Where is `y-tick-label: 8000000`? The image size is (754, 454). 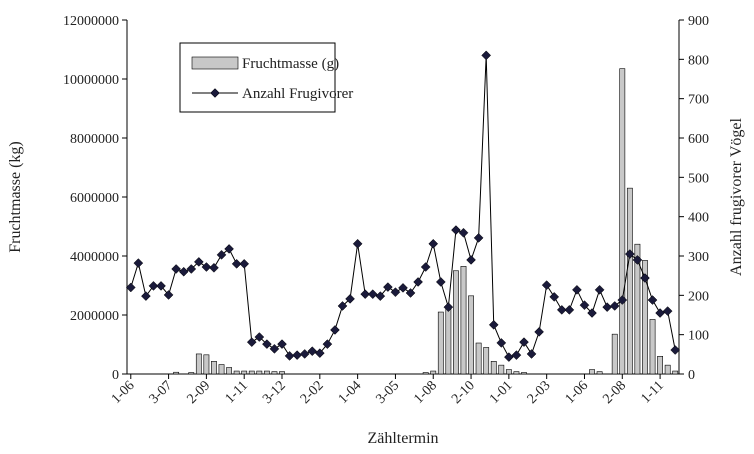 y-tick-label: 8000000 is located at coordinates (94, 139).